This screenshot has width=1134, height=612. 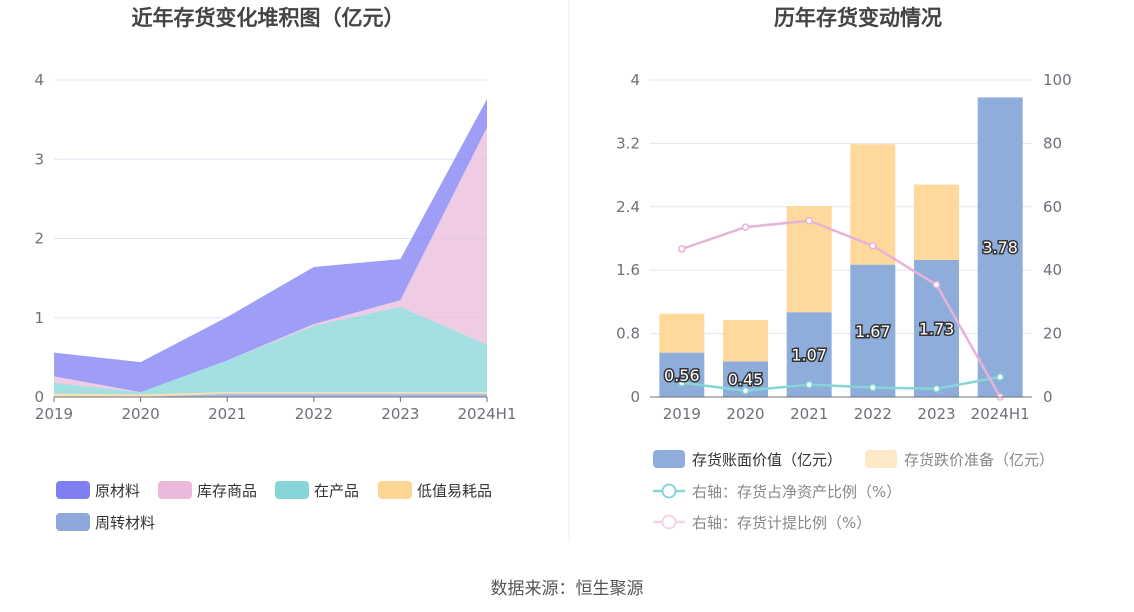 What do you see at coordinates (841, 314) in the screenshot?
I see `right-data-labels: 0.56 0.45 1.07 1.67 1.73 3.78` at bounding box center [841, 314].